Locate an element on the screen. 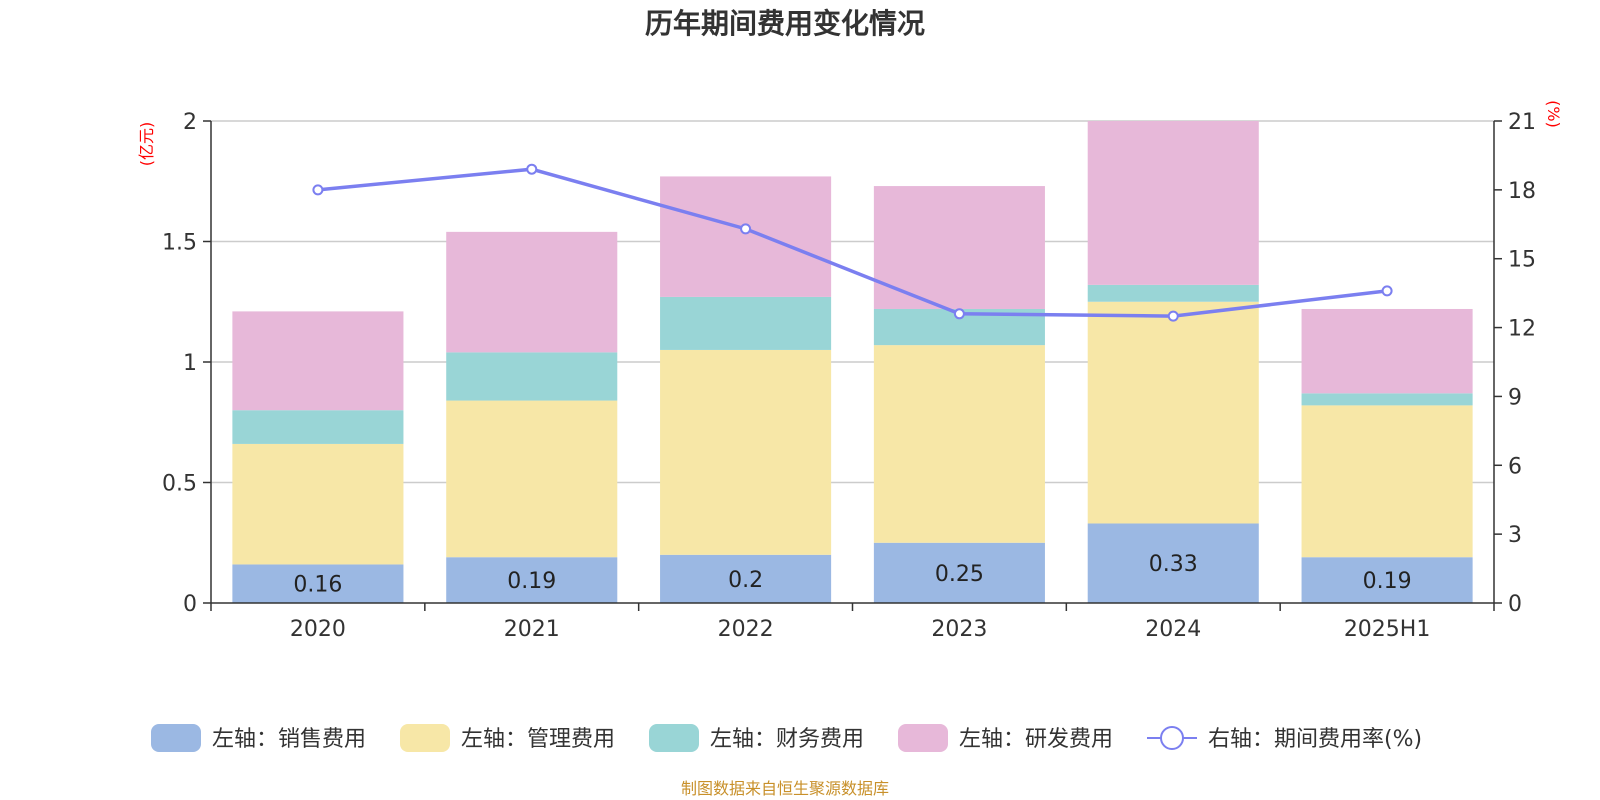  right-axis-tick-label: 3 is located at coordinates (1515, 535).